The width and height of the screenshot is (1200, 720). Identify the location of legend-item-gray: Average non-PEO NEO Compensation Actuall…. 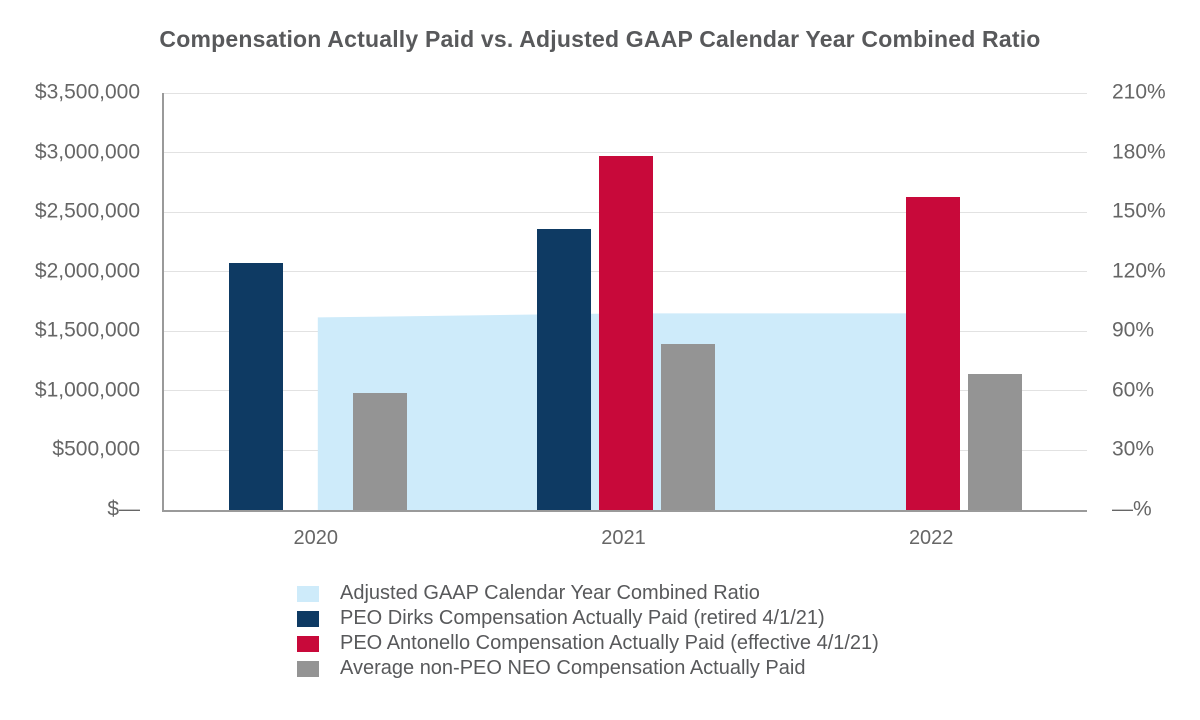
(588, 668).